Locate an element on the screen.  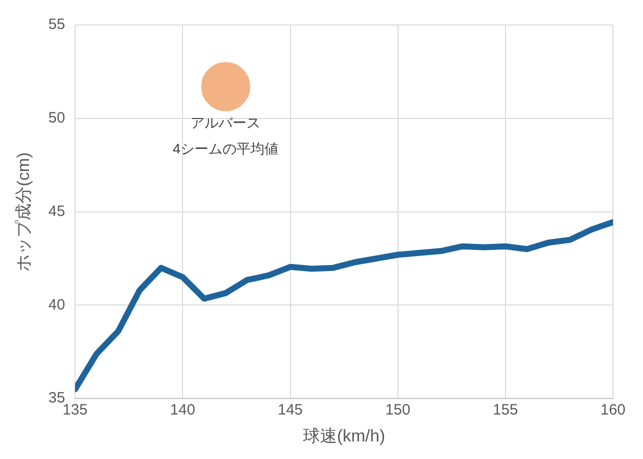
y-tick-label: 45 is located at coordinates (57, 211).